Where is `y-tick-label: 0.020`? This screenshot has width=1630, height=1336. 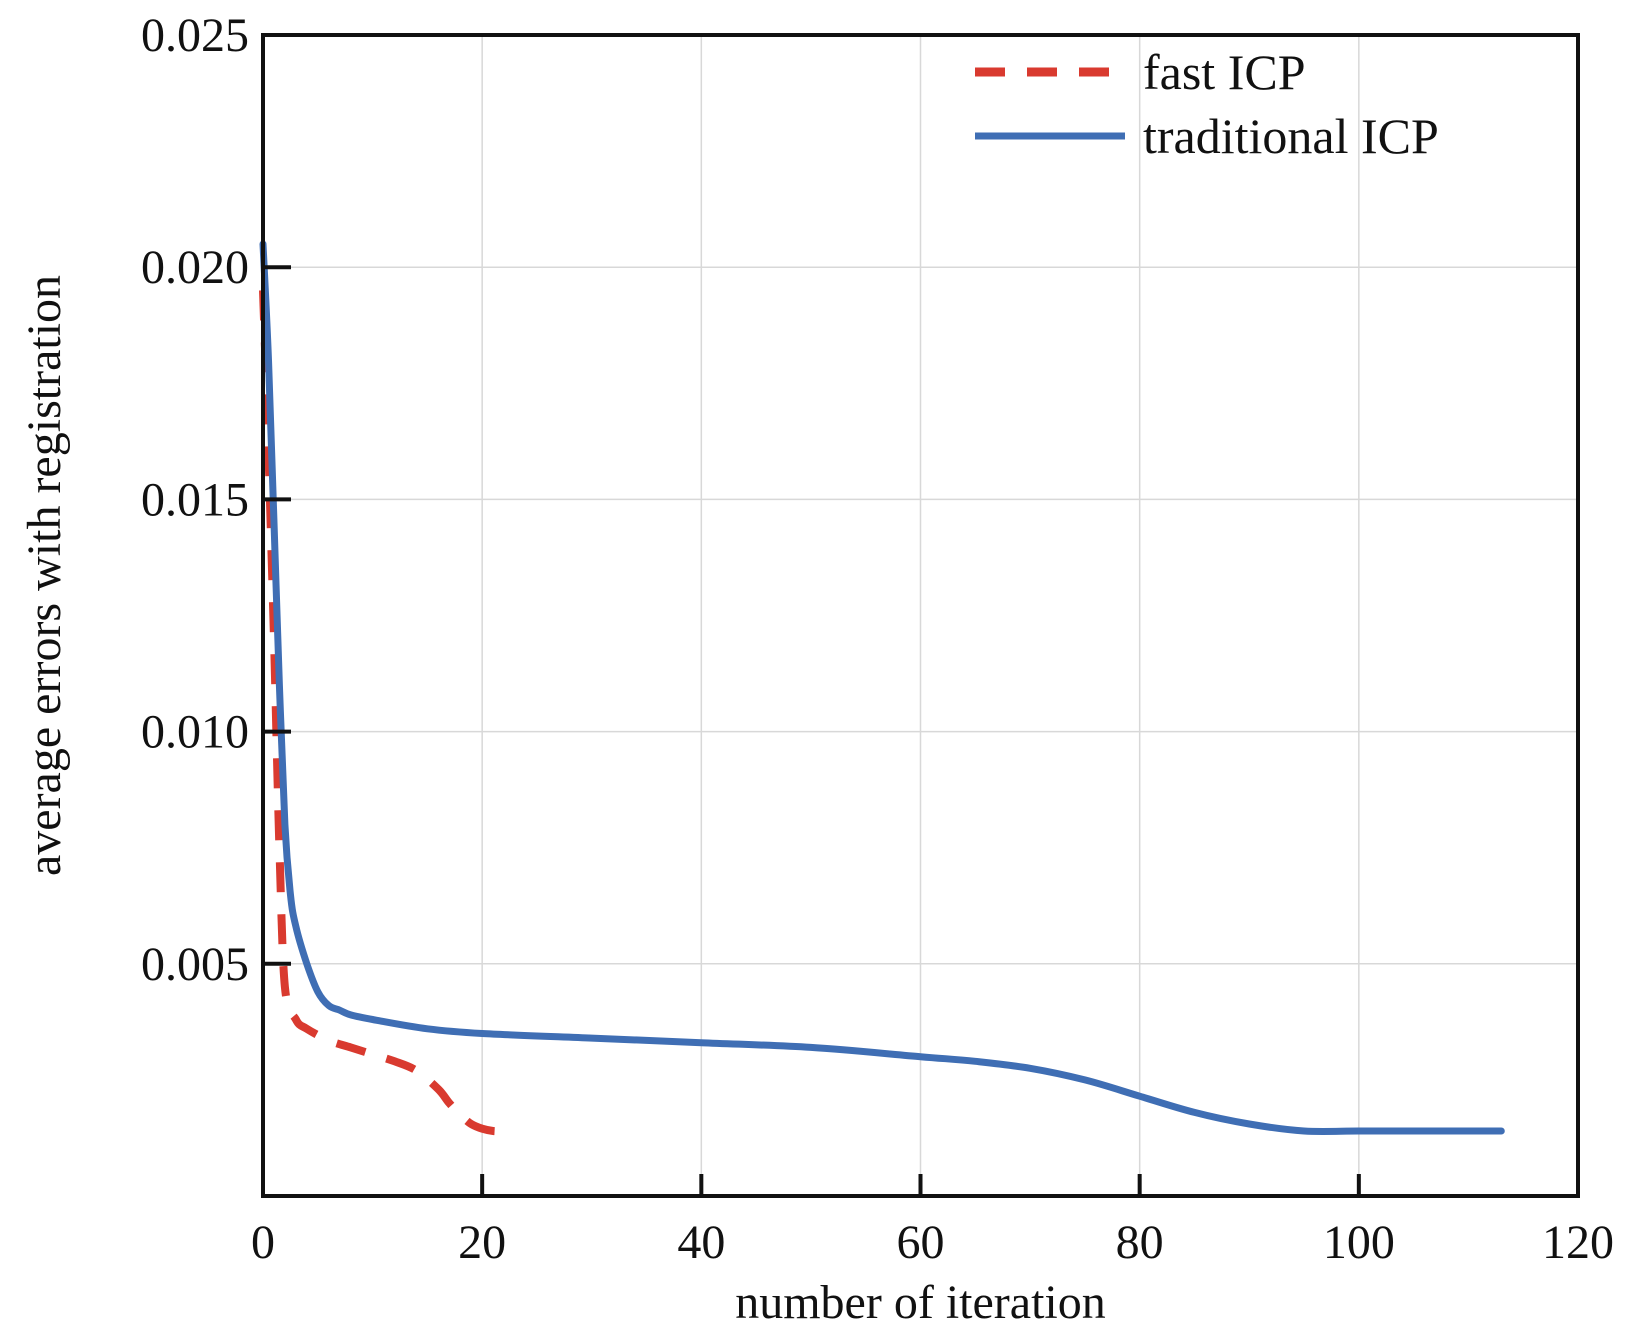 y-tick-label: 0.020 is located at coordinates (195, 267).